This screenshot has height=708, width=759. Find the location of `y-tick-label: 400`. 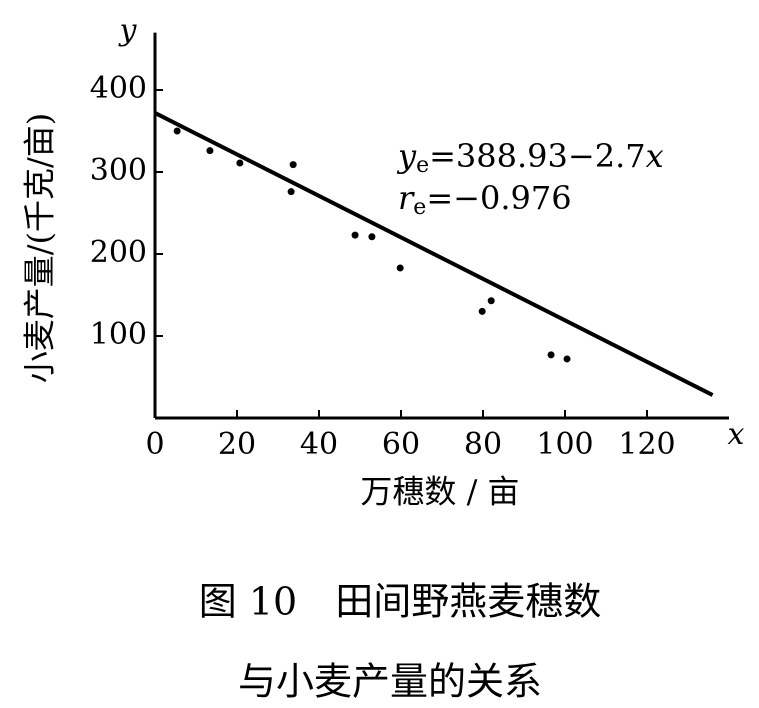

y-tick-label: 400 is located at coordinates (118, 88).